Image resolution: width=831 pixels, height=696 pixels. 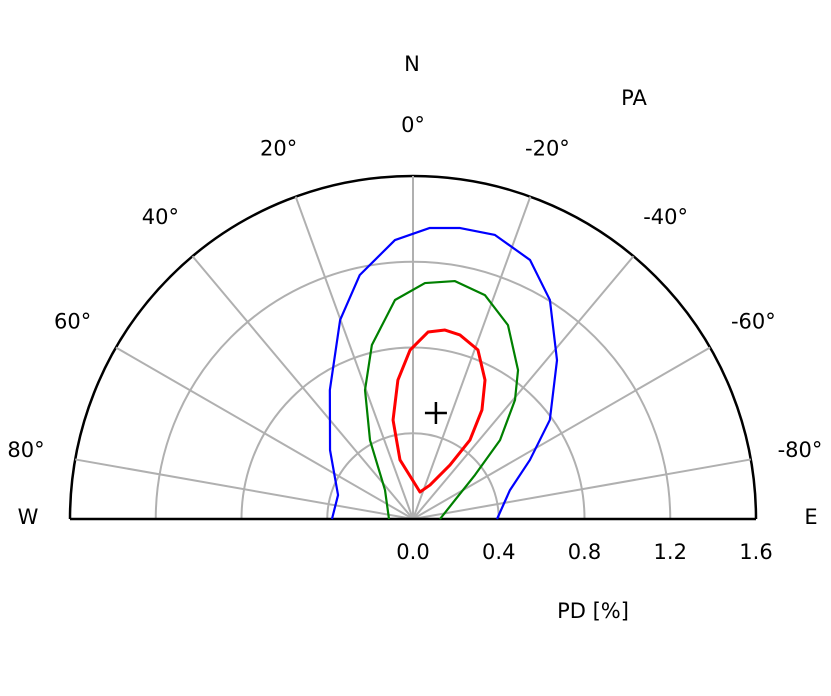 I want to click on radius-tick-label: 0.0, so click(x=412, y=552).